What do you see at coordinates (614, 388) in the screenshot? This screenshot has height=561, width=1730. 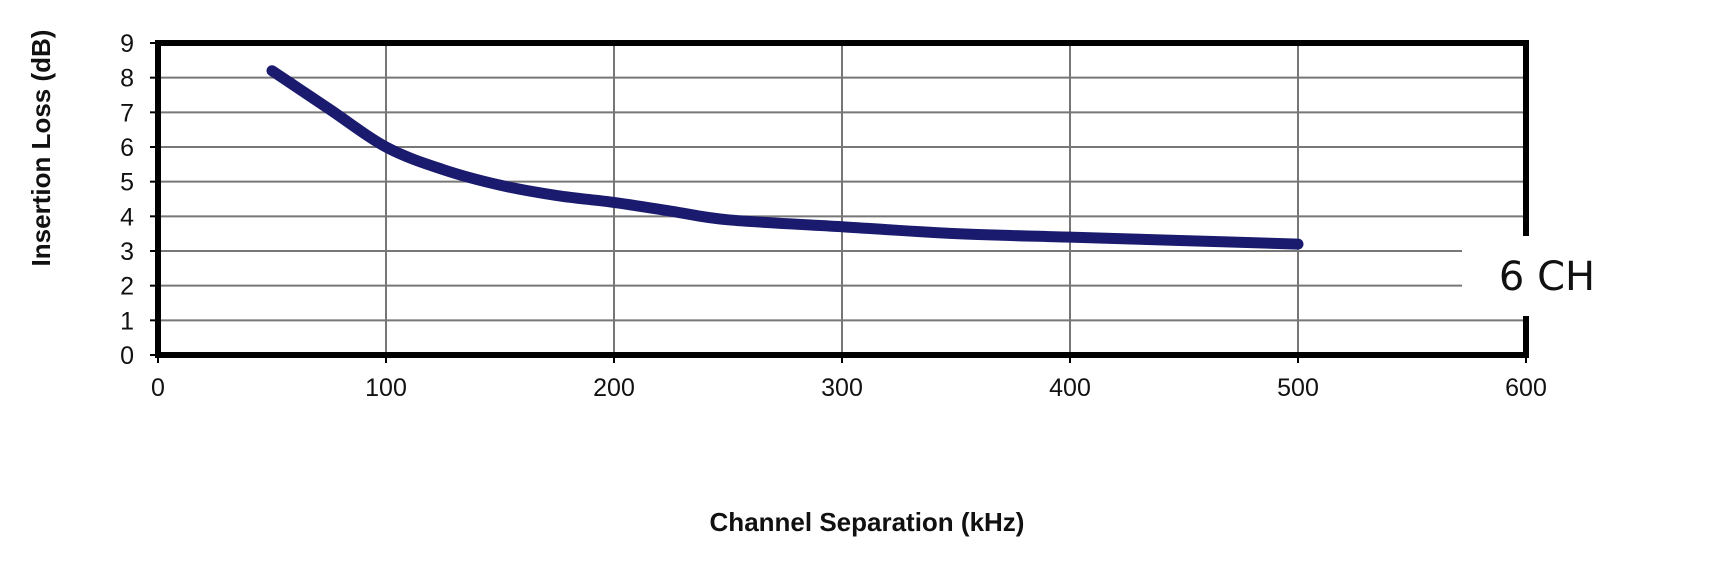 I see `x-tick-label: 200` at bounding box center [614, 388].